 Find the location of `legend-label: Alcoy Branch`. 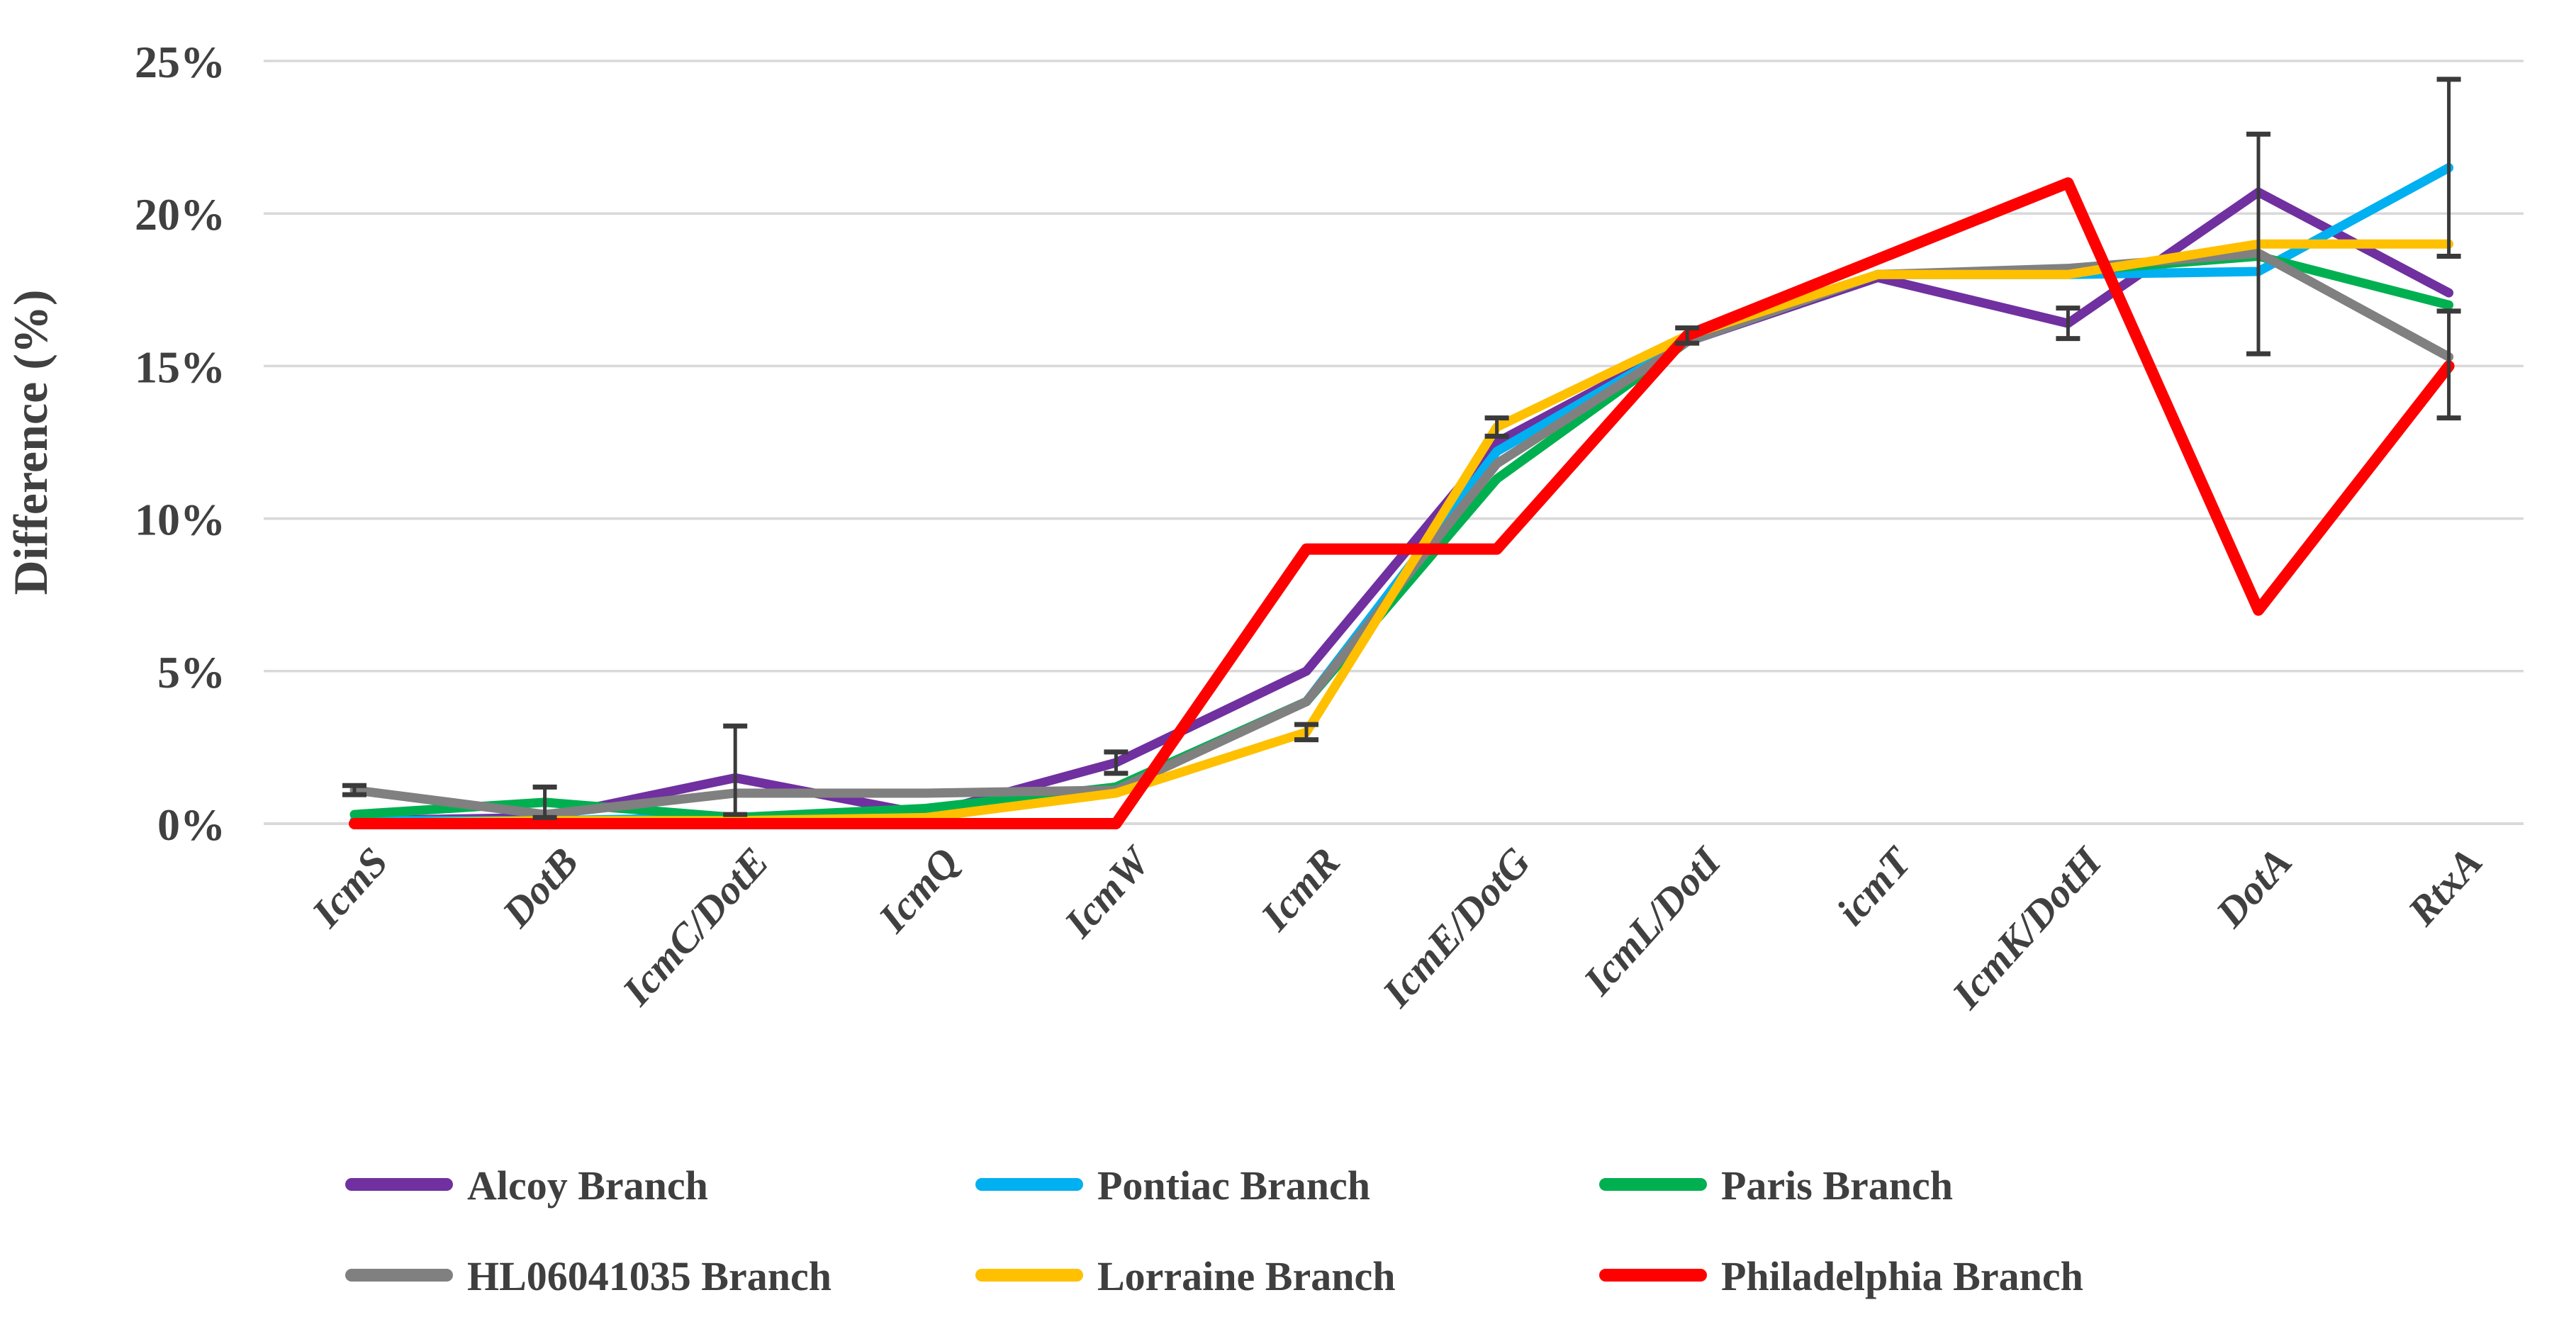

legend-label: Alcoy Branch is located at coordinates (587, 1185).